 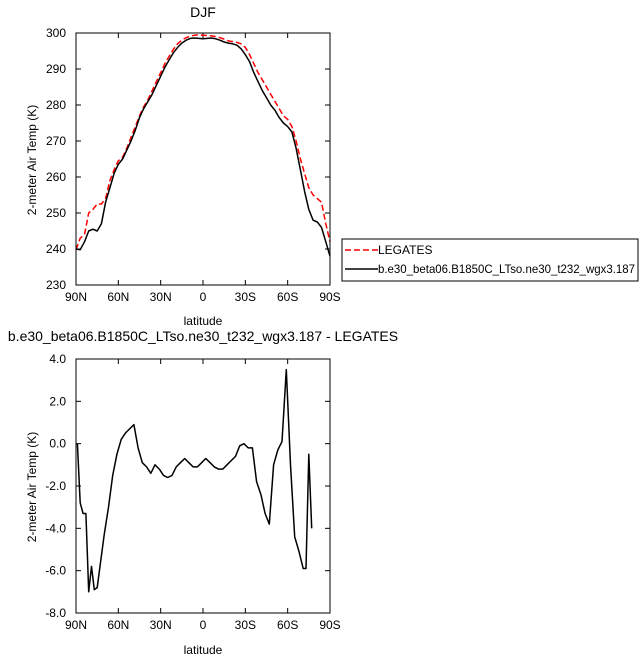 I want to click on top-y-tick-label: 240, so click(x=56, y=249).